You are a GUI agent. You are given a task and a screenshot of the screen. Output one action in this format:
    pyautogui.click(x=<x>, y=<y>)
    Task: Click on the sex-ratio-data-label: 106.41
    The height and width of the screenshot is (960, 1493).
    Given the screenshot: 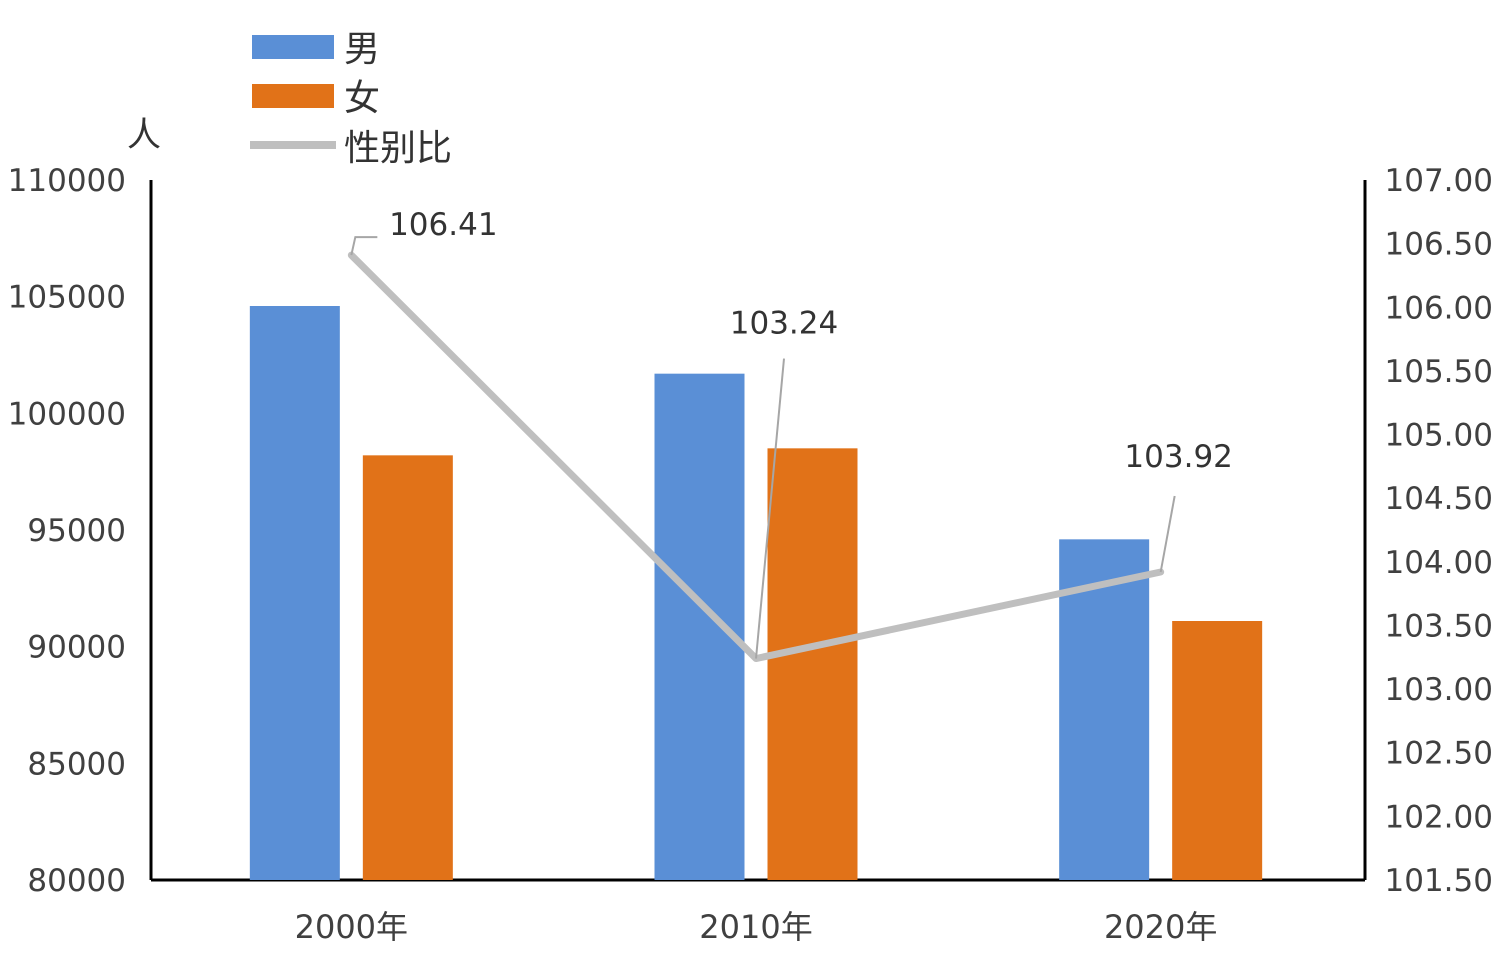 What is the action you would take?
    pyautogui.click(x=443, y=225)
    